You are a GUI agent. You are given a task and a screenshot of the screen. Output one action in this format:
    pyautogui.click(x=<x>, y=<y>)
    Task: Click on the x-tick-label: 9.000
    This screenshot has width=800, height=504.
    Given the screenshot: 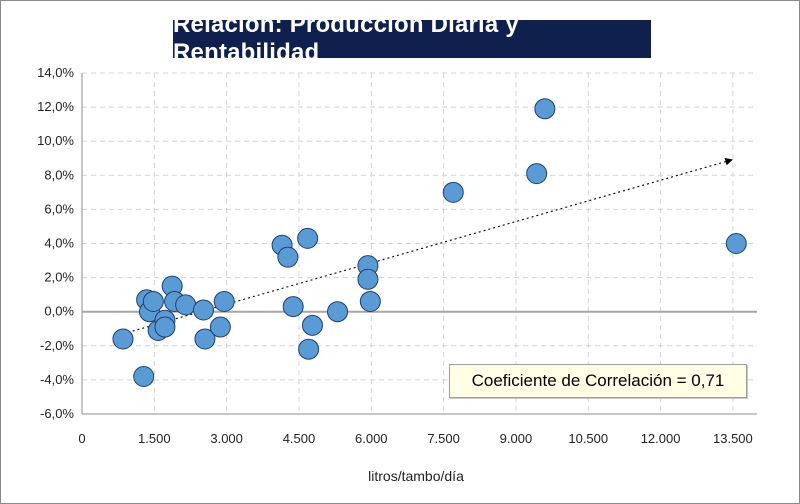 What is the action you would take?
    pyautogui.click(x=516, y=438)
    